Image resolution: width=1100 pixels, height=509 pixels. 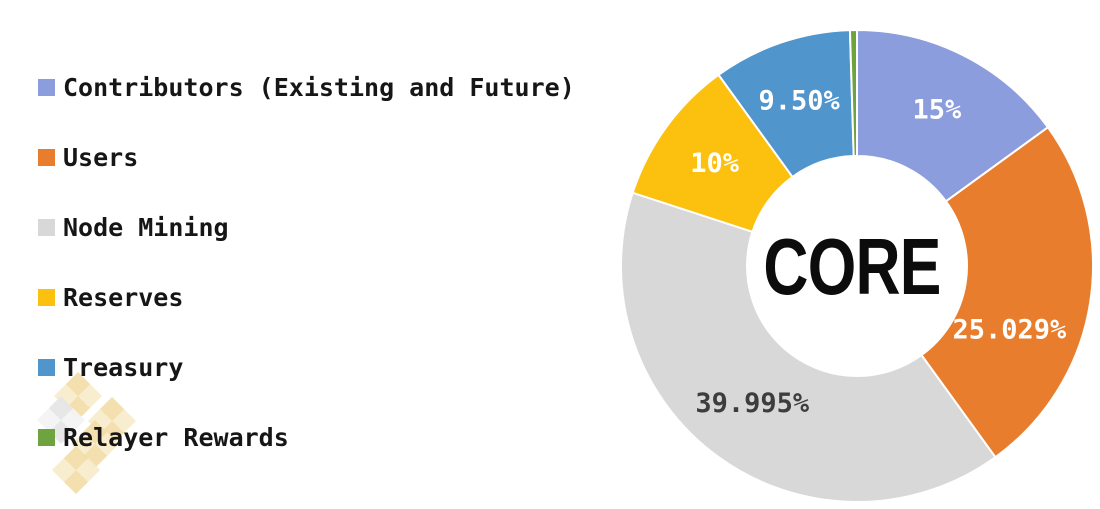 What do you see at coordinates (176, 437) in the screenshot?
I see `legend-label: Relayer Rewards` at bounding box center [176, 437].